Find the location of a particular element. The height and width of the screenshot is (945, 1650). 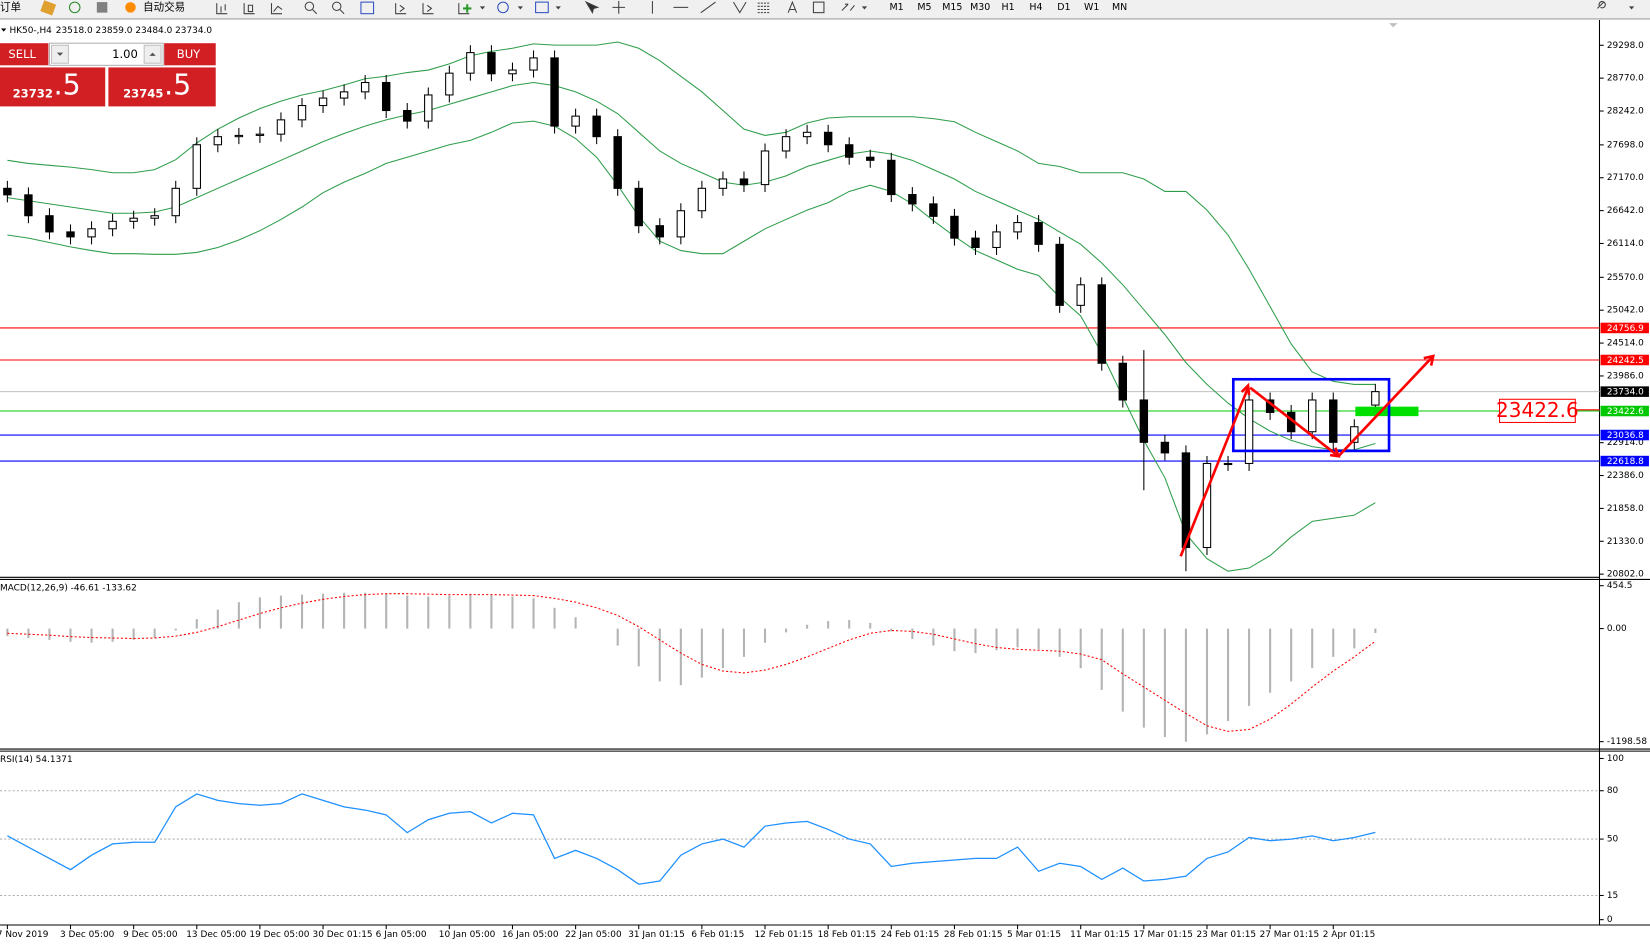

buy-price-box is located at coordinates (162, 87).